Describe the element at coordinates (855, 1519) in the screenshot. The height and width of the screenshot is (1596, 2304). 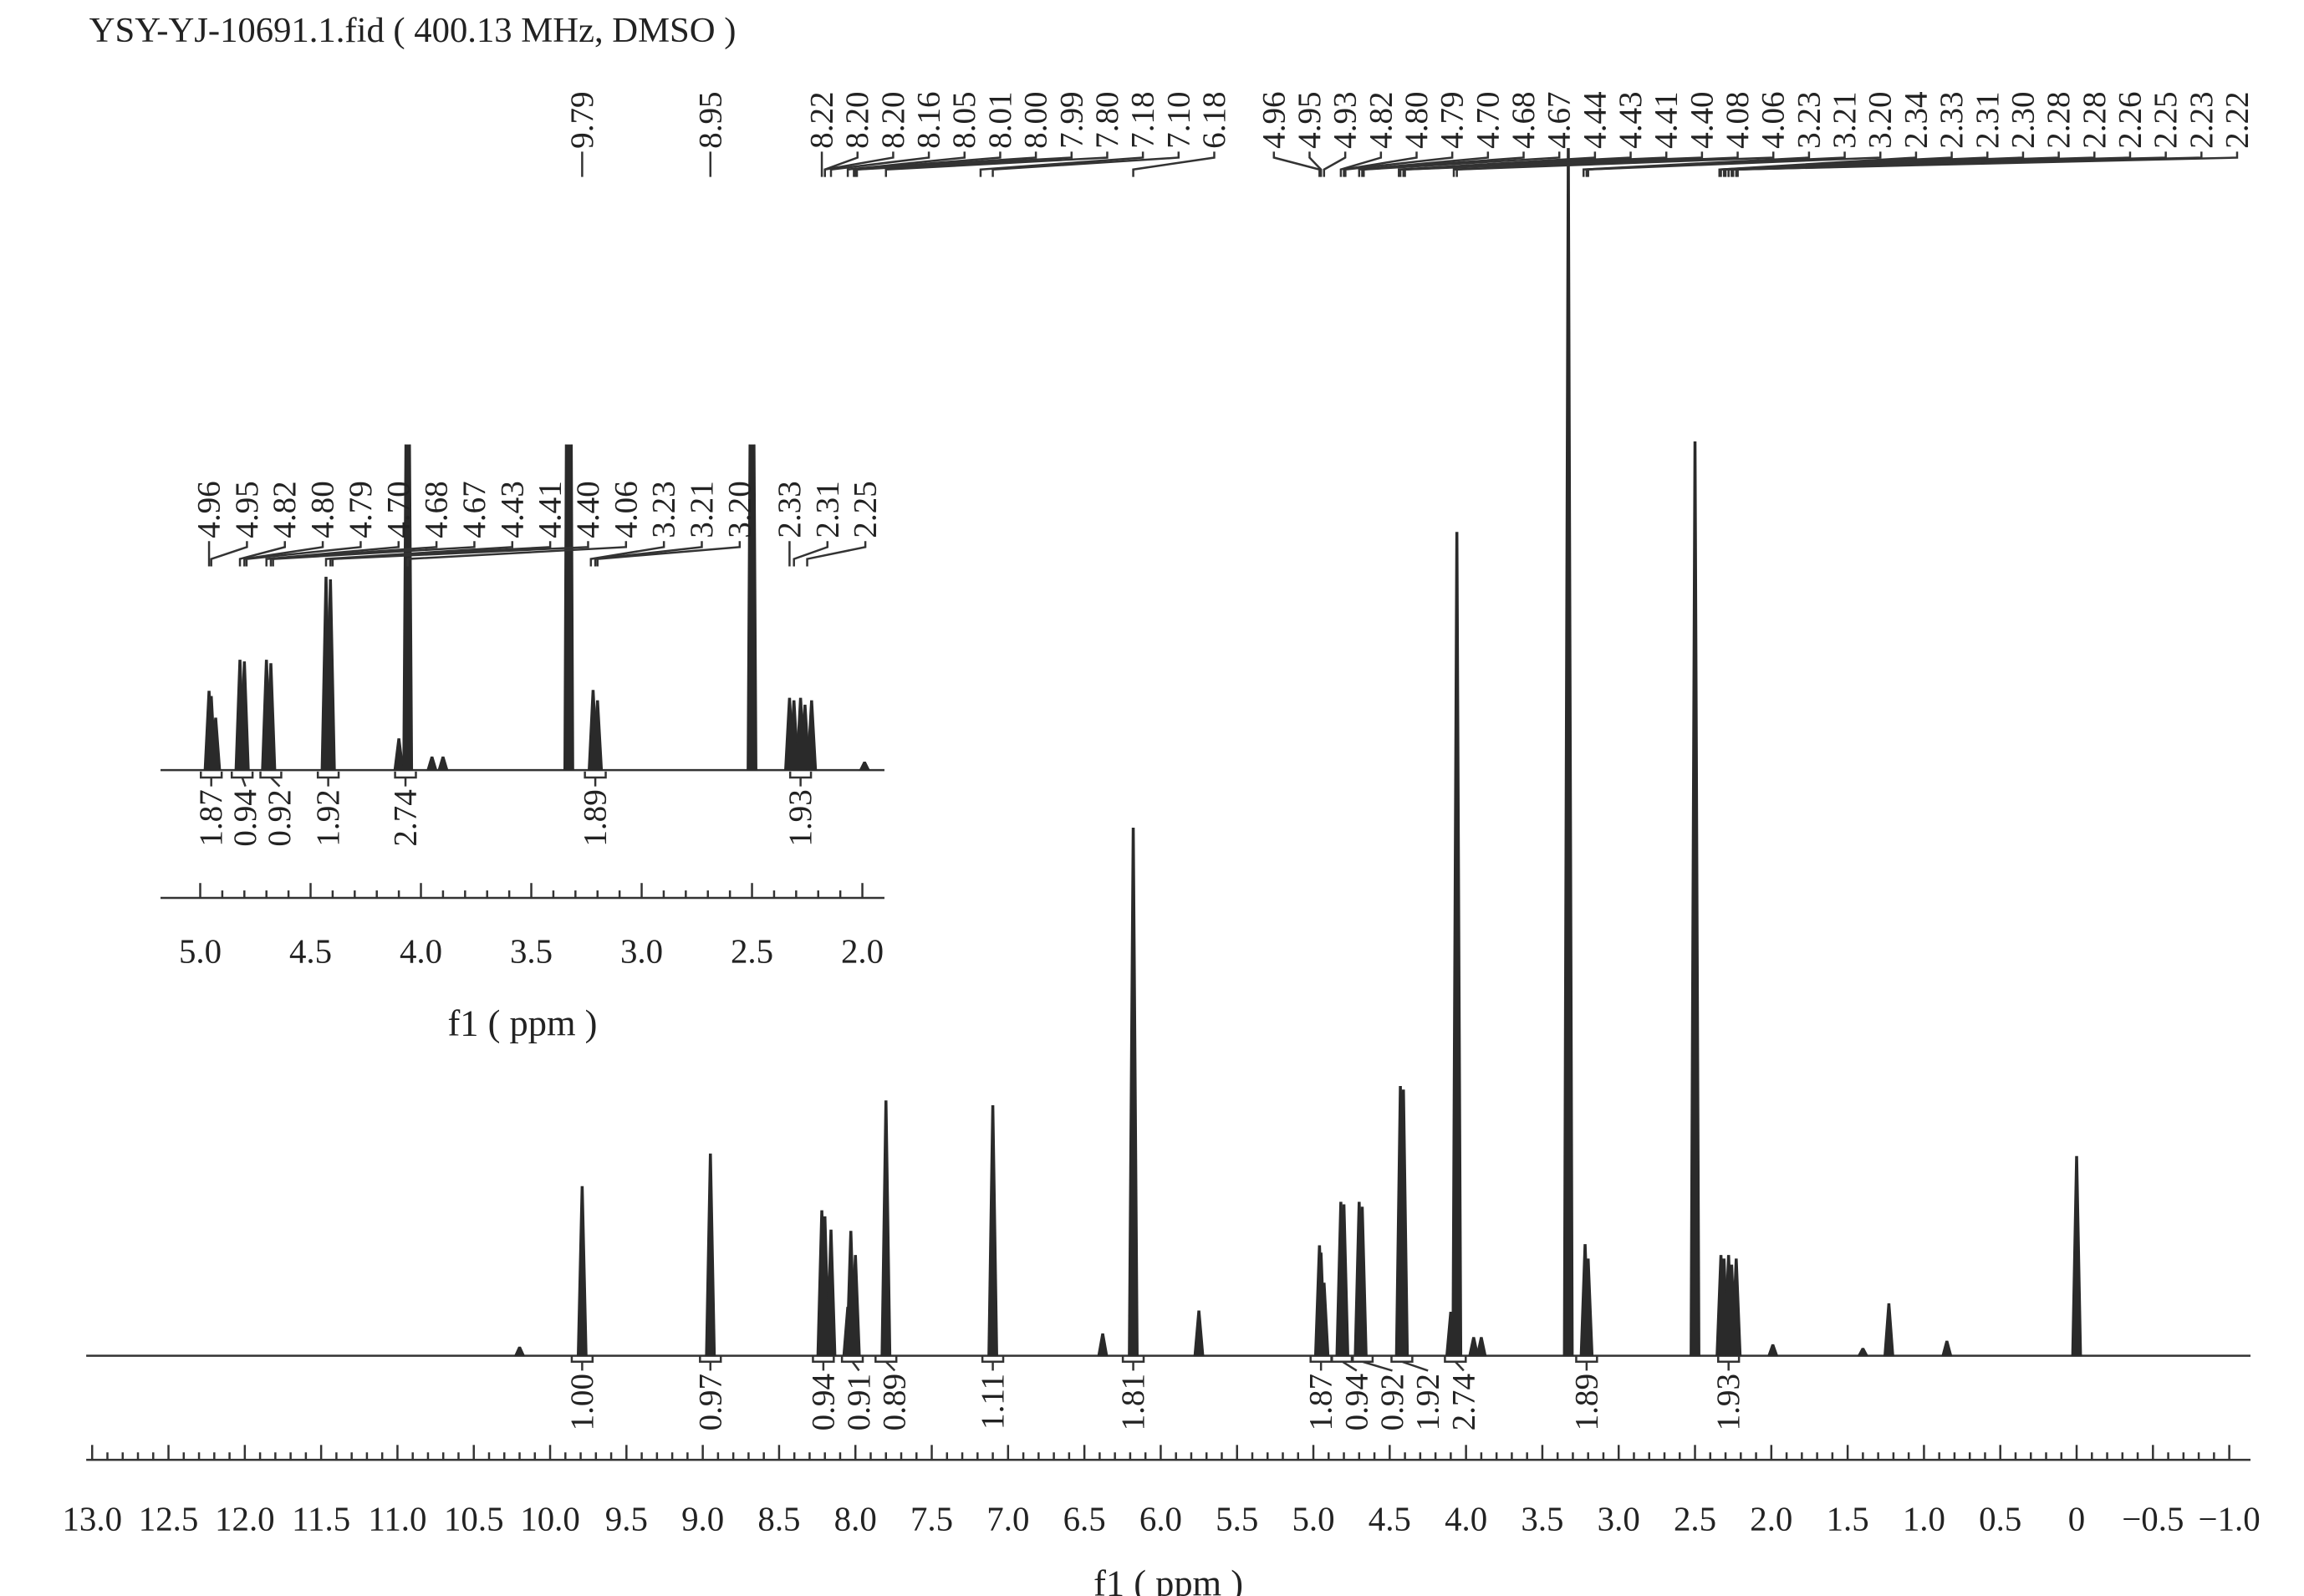
I see `x-tick-label: 8.0` at that location.